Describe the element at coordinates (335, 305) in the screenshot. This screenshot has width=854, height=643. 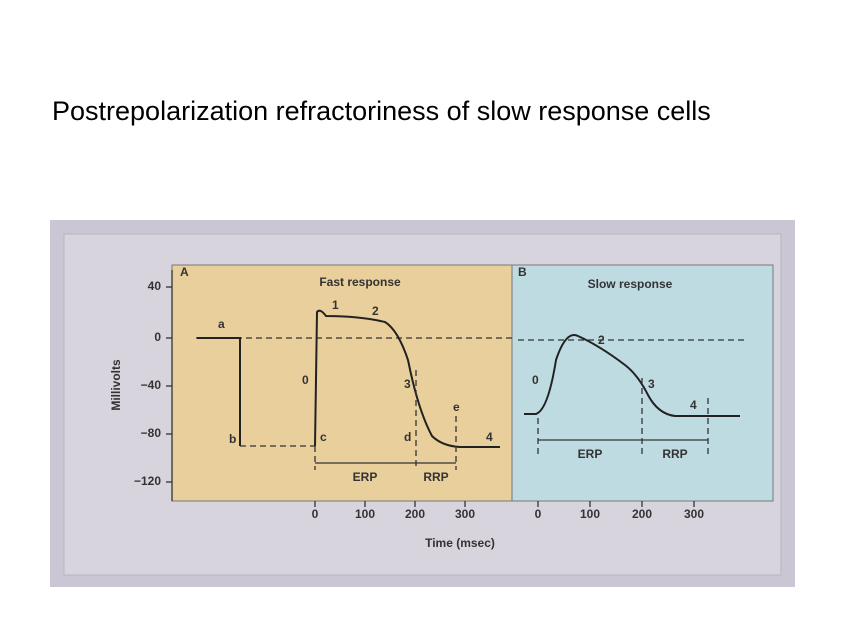
I see `phase-label: 1` at that location.